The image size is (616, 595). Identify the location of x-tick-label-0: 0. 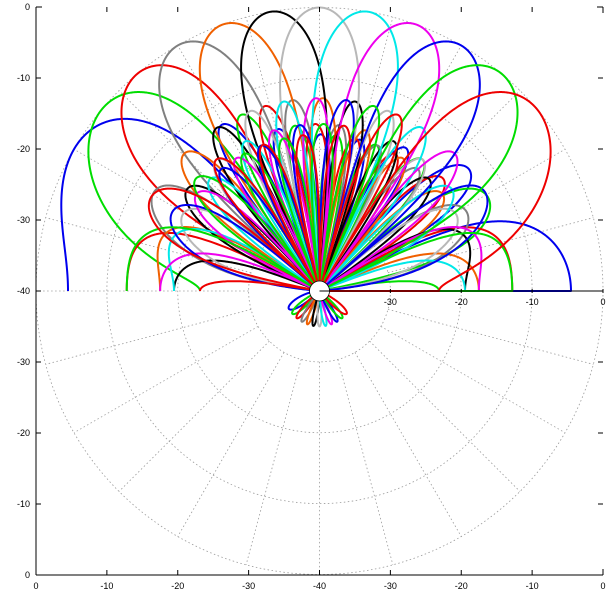
(35, 586).